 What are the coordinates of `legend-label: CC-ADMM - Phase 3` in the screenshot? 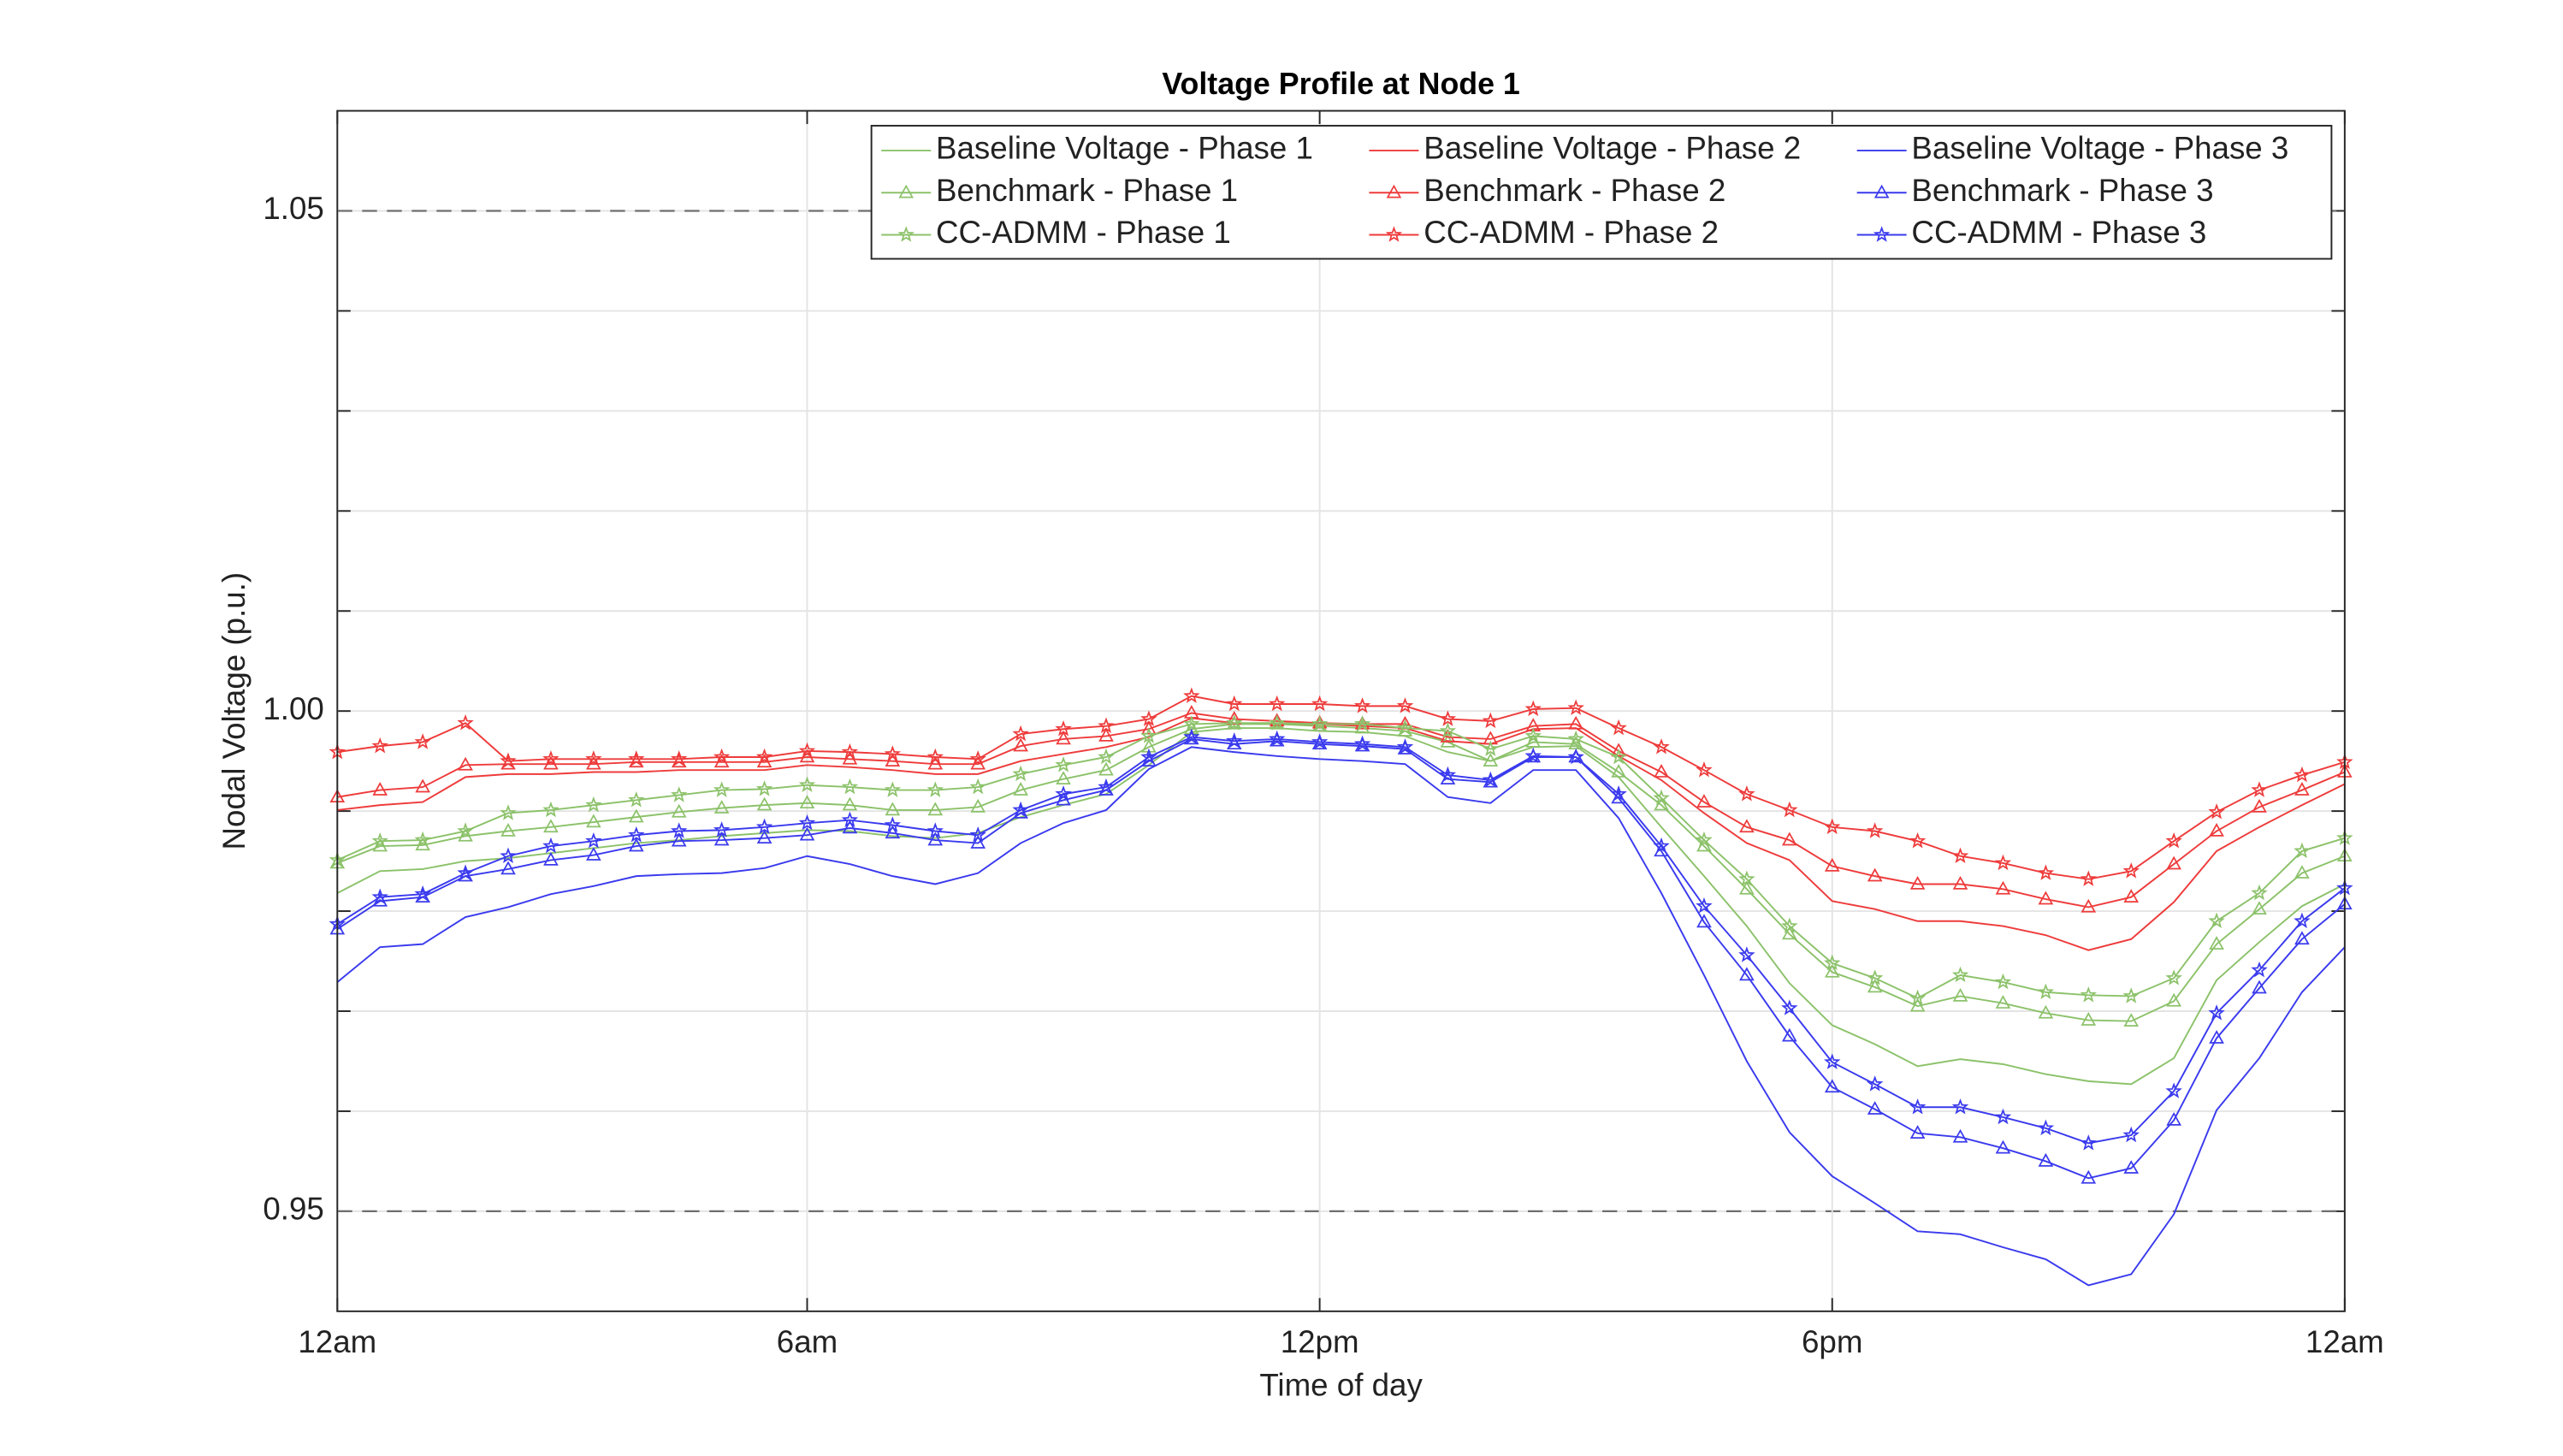 It's located at (2058, 233).